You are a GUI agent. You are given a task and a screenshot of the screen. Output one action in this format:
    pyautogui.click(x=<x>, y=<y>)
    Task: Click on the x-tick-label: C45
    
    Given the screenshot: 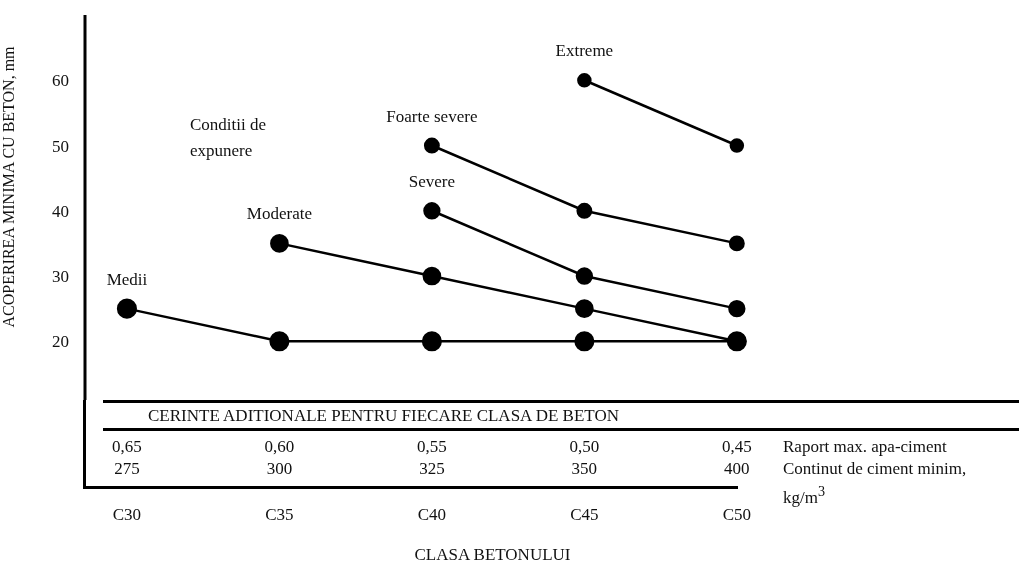 What is the action you would take?
    pyautogui.click(x=584, y=514)
    